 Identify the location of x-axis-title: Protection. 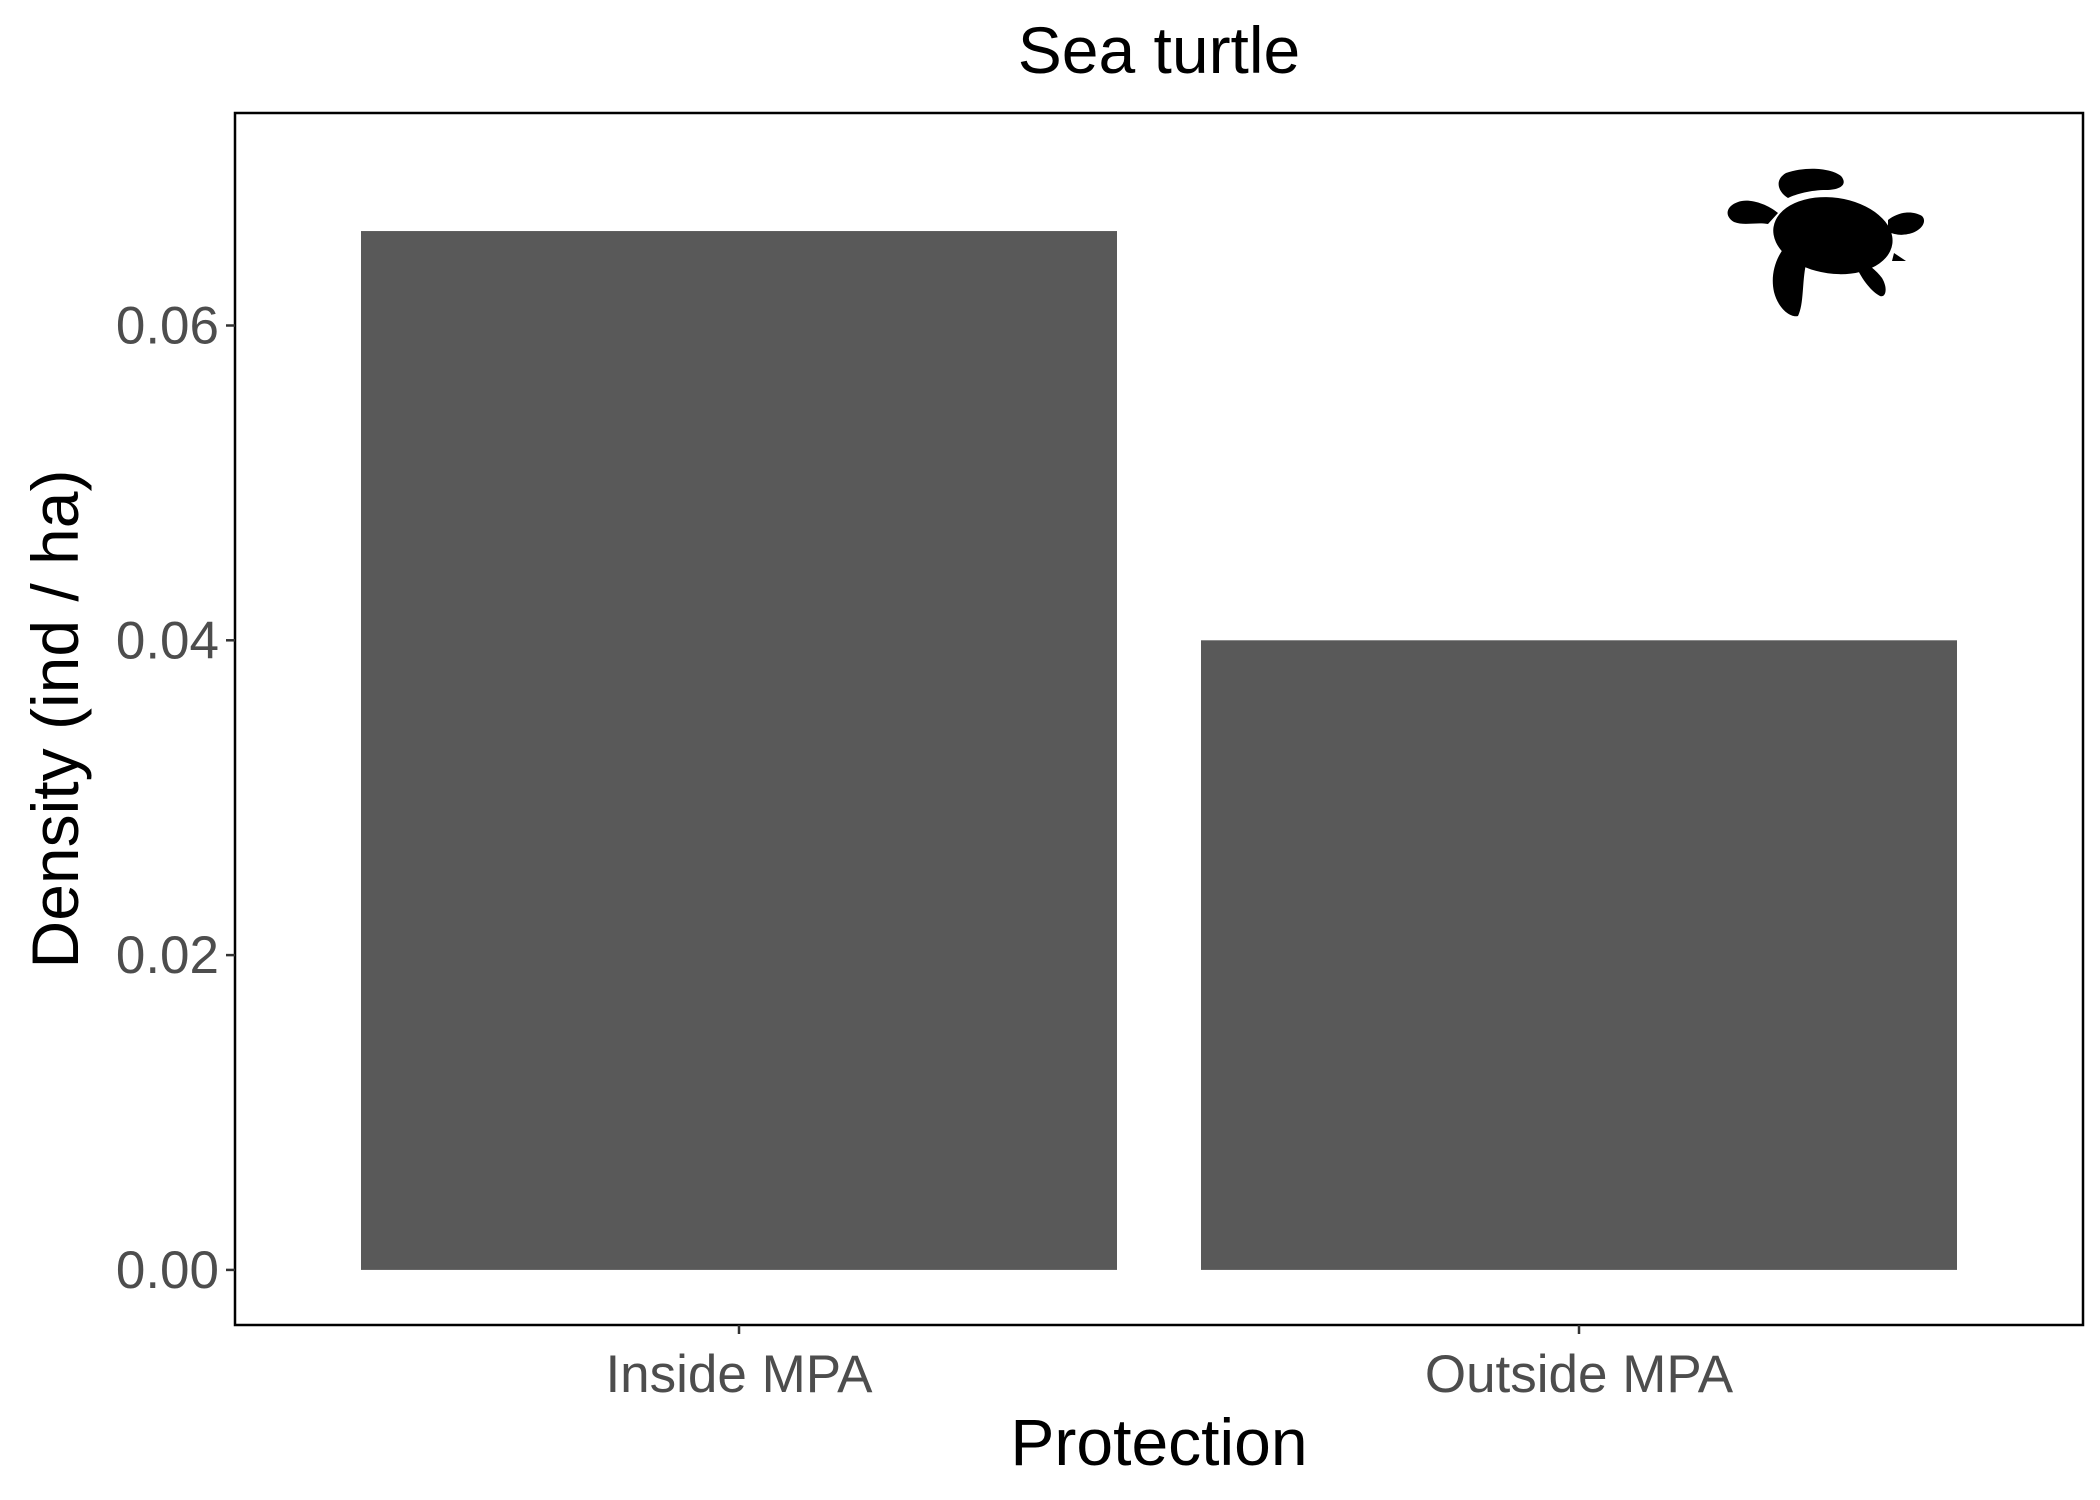
(1158, 1442).